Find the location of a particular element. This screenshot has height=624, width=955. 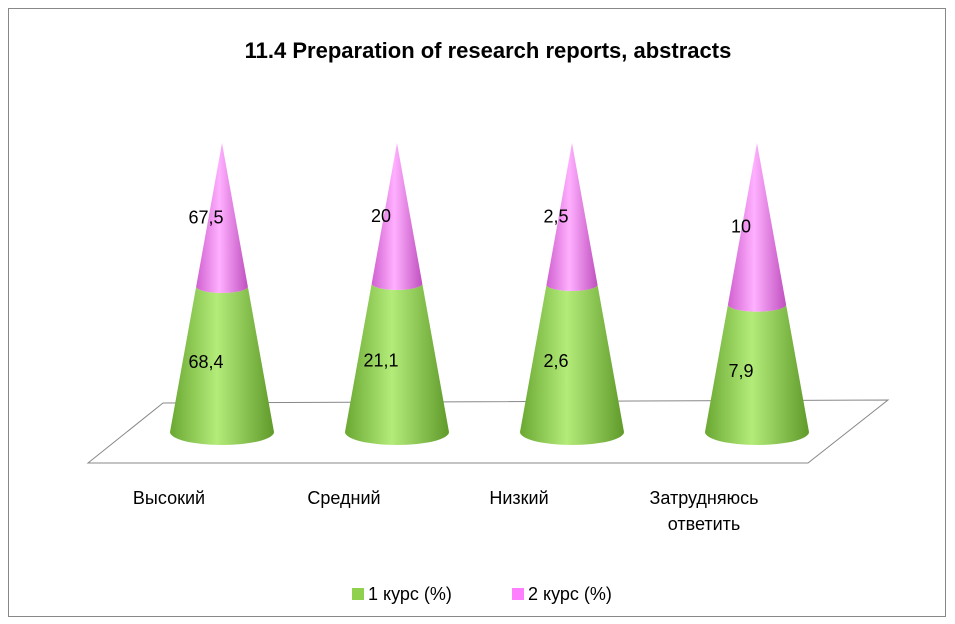

legend-label: 2 курс (%) is located at coordinates (570, 594).